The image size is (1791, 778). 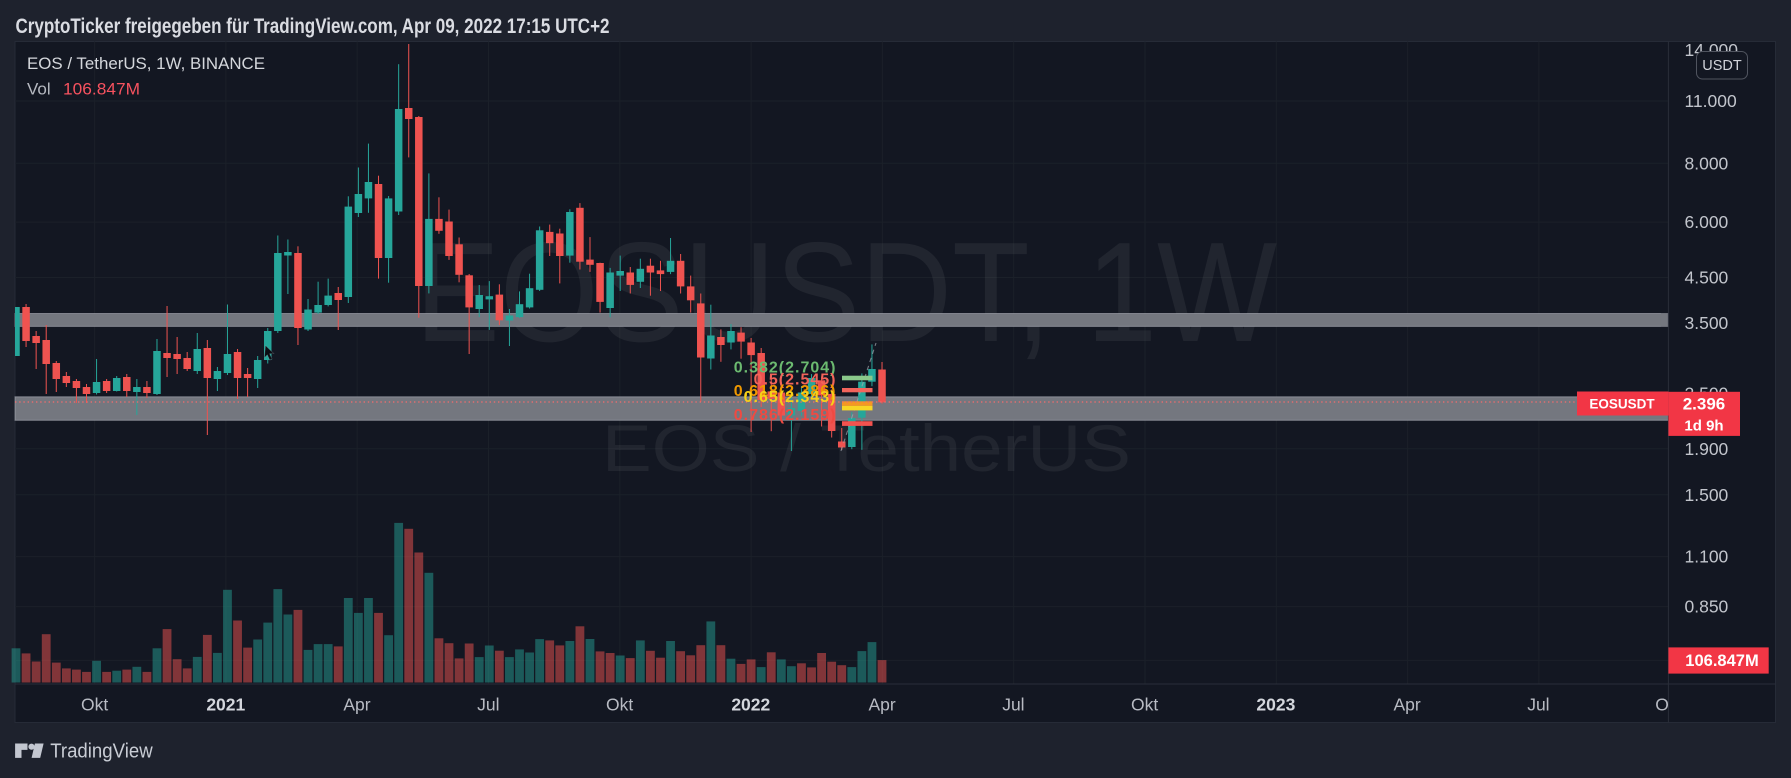 What do you see at coordinates (39, 89) in the screenshot?
I see `svg-text: Vol` at bounding box center [39, 89].